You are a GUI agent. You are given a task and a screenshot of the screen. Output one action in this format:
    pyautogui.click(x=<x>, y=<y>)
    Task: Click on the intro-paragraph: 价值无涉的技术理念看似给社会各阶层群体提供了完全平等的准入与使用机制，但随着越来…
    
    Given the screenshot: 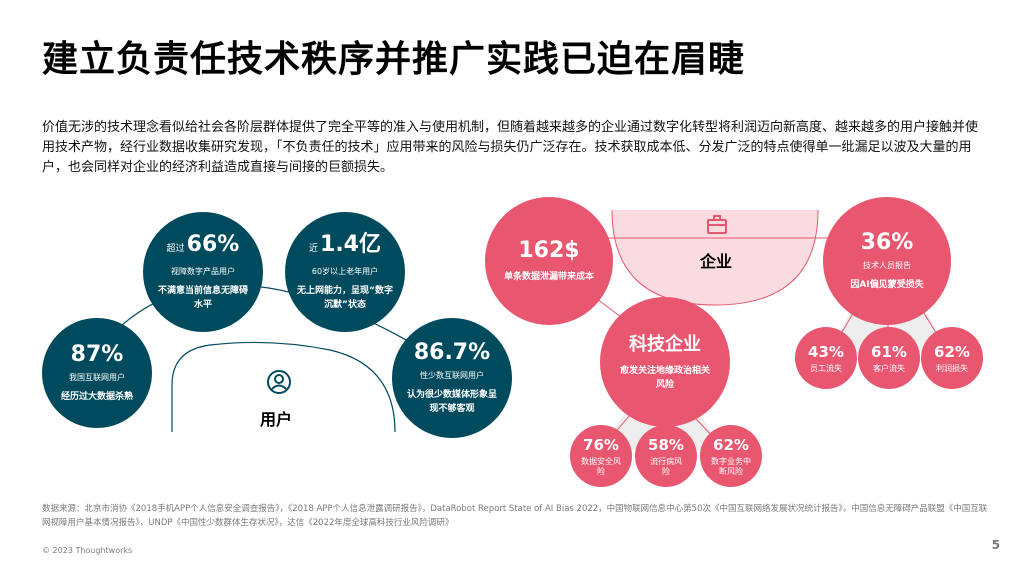 What is the action you would take?
    pyautogui.click(x=510, y=147)
    